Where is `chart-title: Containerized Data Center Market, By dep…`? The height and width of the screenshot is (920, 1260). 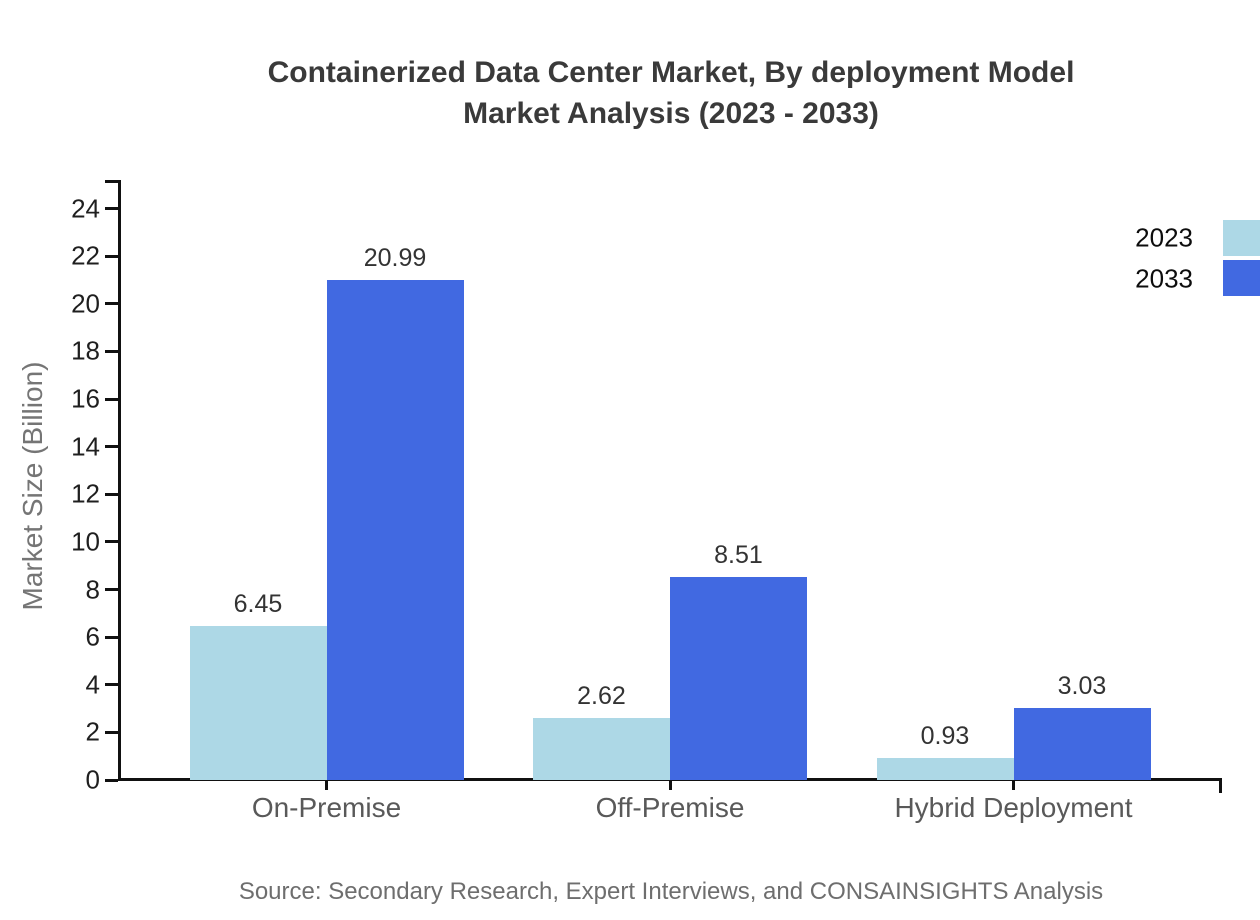
chart-title: Containerized Data Center Market, By dep… is located at coordinates (671, 93).